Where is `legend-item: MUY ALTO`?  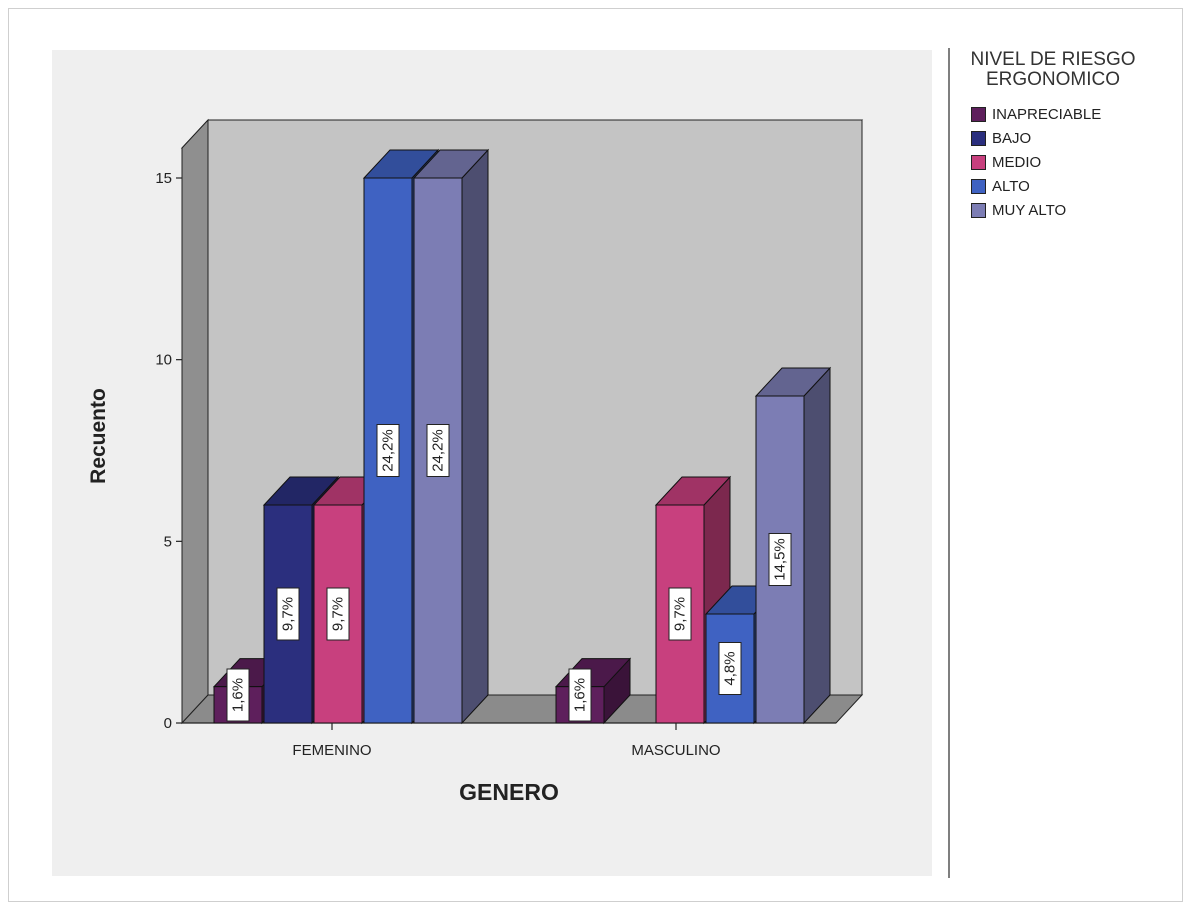 legend-item: MUY ALTO is located at coordinates (1062, 210).